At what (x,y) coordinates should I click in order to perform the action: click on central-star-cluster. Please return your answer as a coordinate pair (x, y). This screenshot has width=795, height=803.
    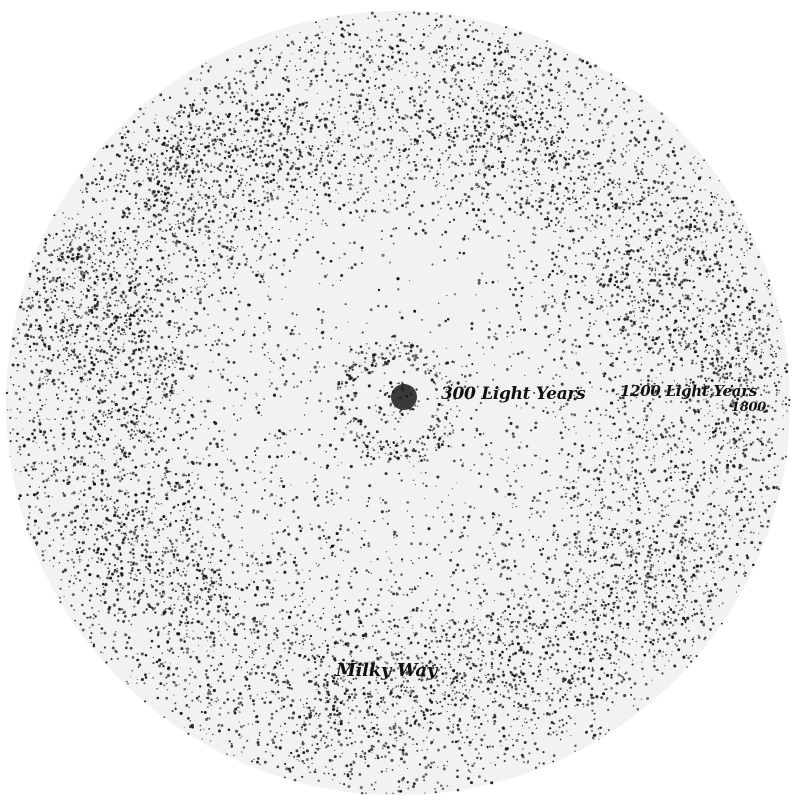
    Looking at the image, I should click on (404, 397).